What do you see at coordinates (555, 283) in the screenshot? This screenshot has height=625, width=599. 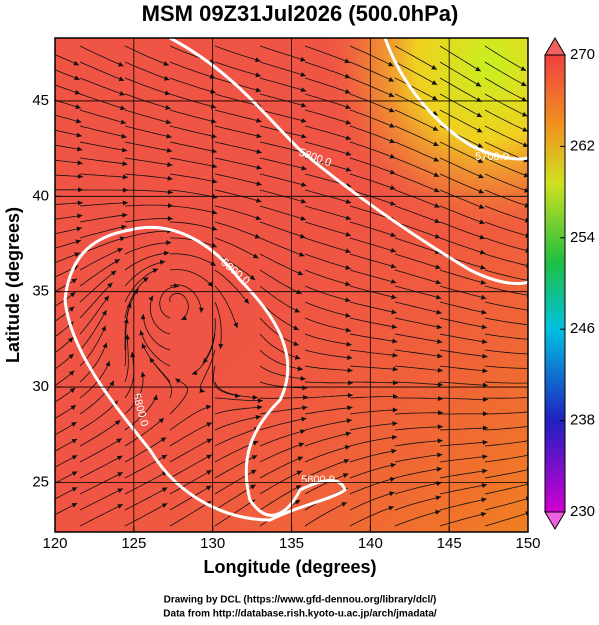 I see `colorbar` at bounding box center [555, 283].